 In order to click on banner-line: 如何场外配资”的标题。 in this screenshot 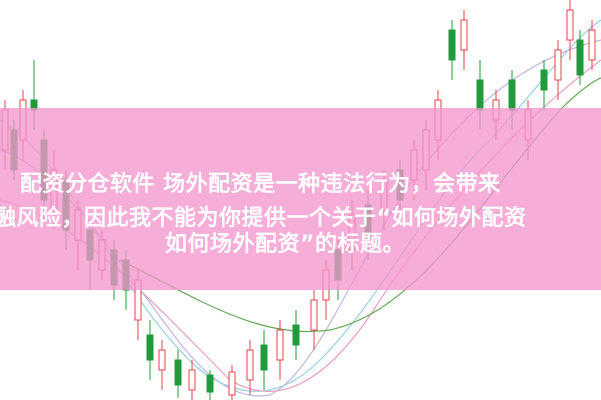, I will do `click(285, 244)`.